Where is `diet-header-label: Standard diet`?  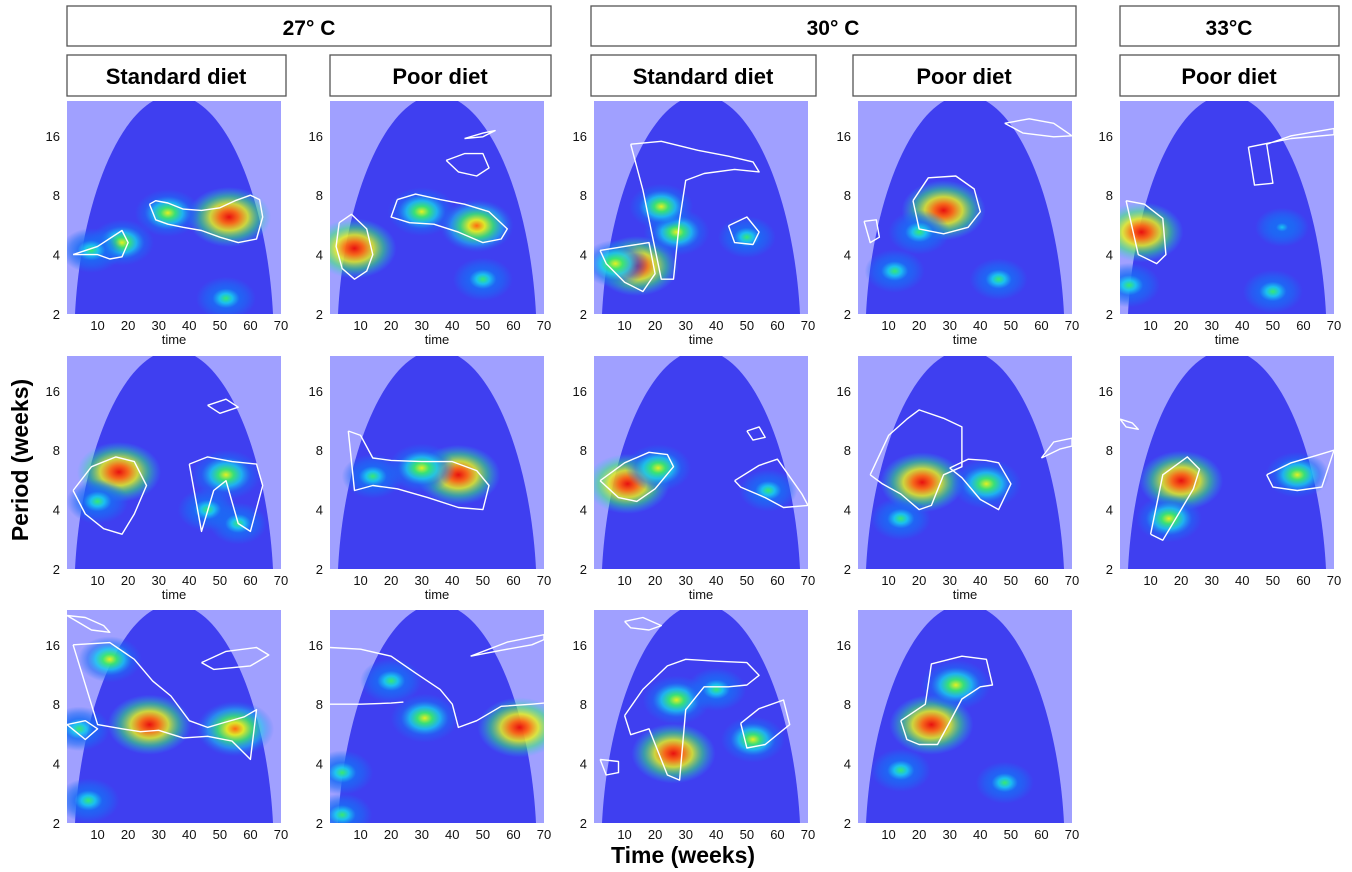
diet-header-label: Standard diet is located at coordinates (703, 76).